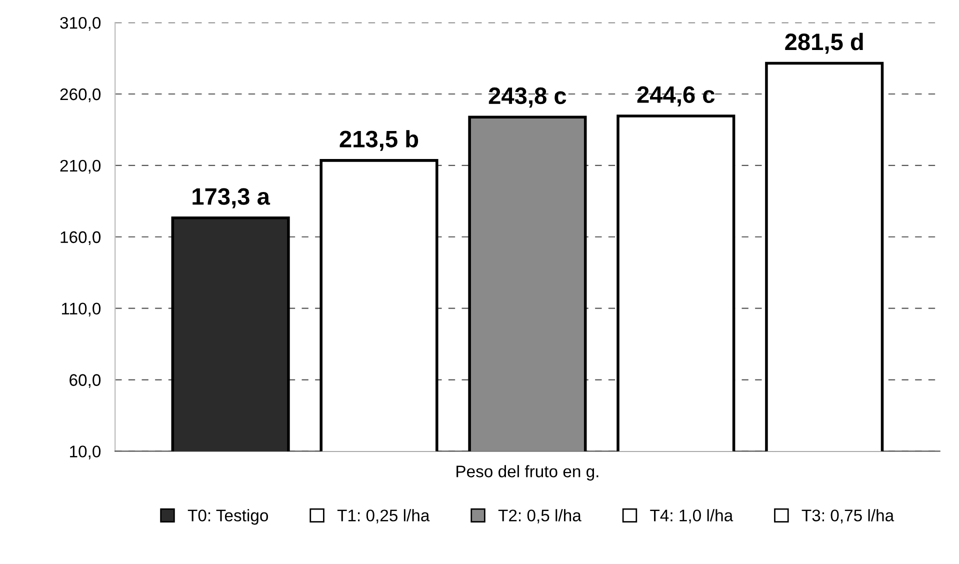 This screenshot has height=564, width=959. What do you see at coordinates (80, 95) in the screenshot?
I see `y-tick-label: 260,0` at bounding box center [80, 95].